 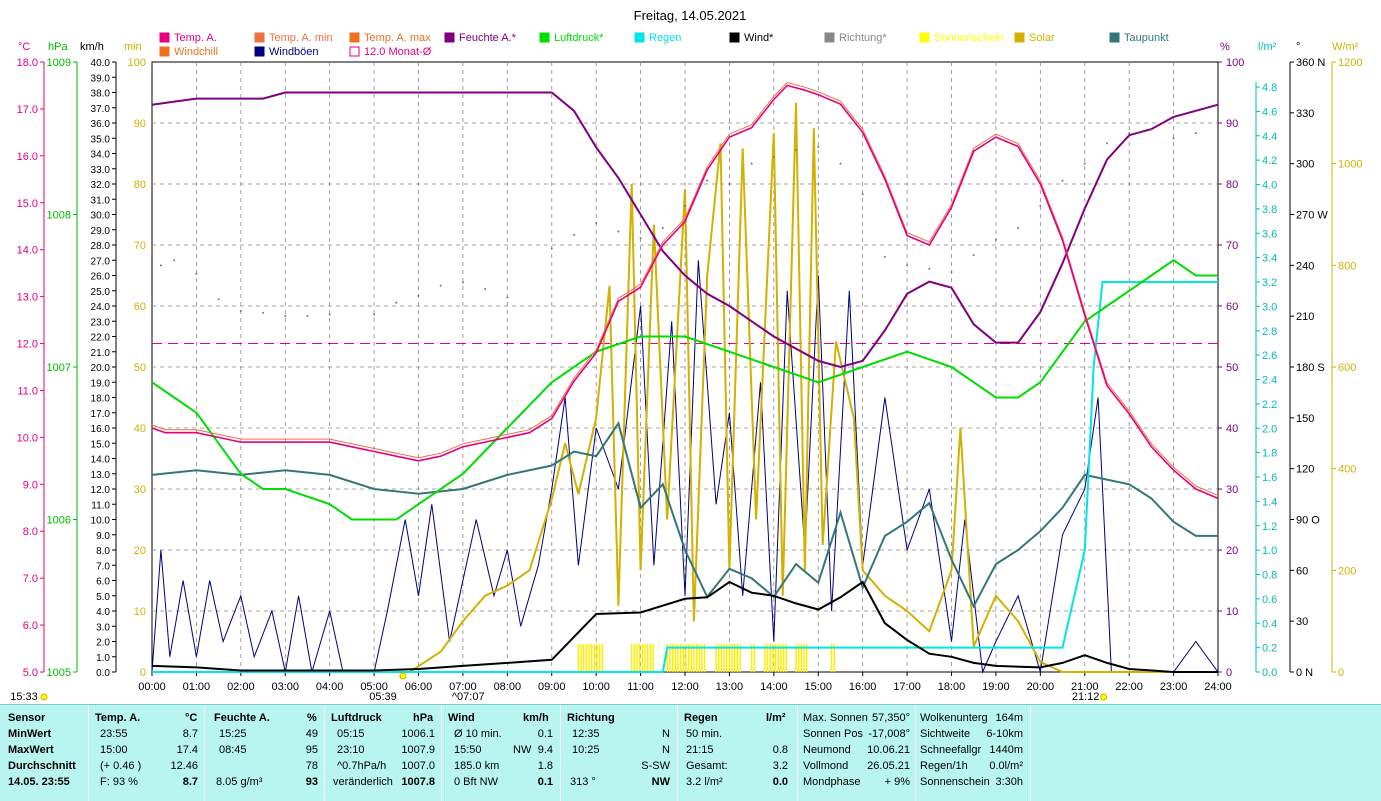 What do you see at coordinates (1269, 673) in the screenshot?
I see `rain-tick-24: 0.0` at bounding box center [1269, 673].